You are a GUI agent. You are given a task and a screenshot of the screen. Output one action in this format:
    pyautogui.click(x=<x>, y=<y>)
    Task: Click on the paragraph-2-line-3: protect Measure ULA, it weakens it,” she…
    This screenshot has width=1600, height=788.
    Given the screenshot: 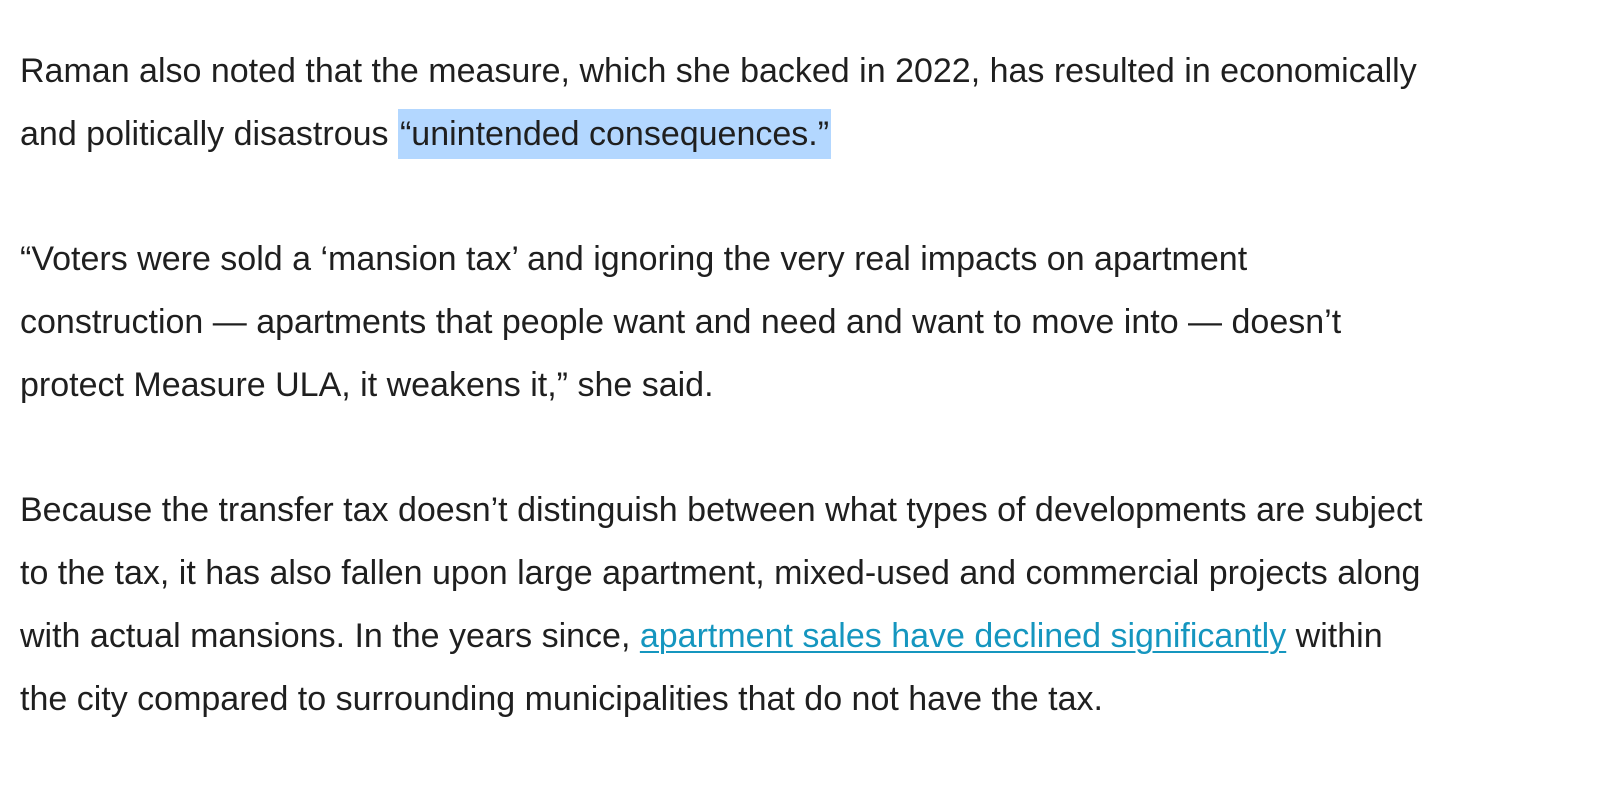 What is the action you would take?
    pyautogui.click(x=367, y=385)
    